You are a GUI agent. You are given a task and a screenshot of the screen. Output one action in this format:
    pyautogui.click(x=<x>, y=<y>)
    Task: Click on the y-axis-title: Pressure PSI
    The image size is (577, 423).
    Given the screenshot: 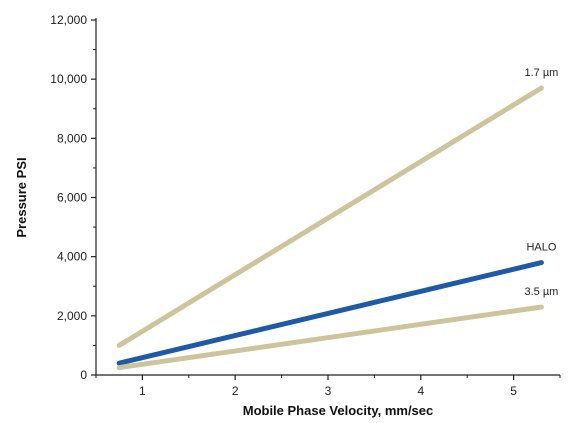 What is the action you would take?
    pyautogui.click(x=21, y=197)
    